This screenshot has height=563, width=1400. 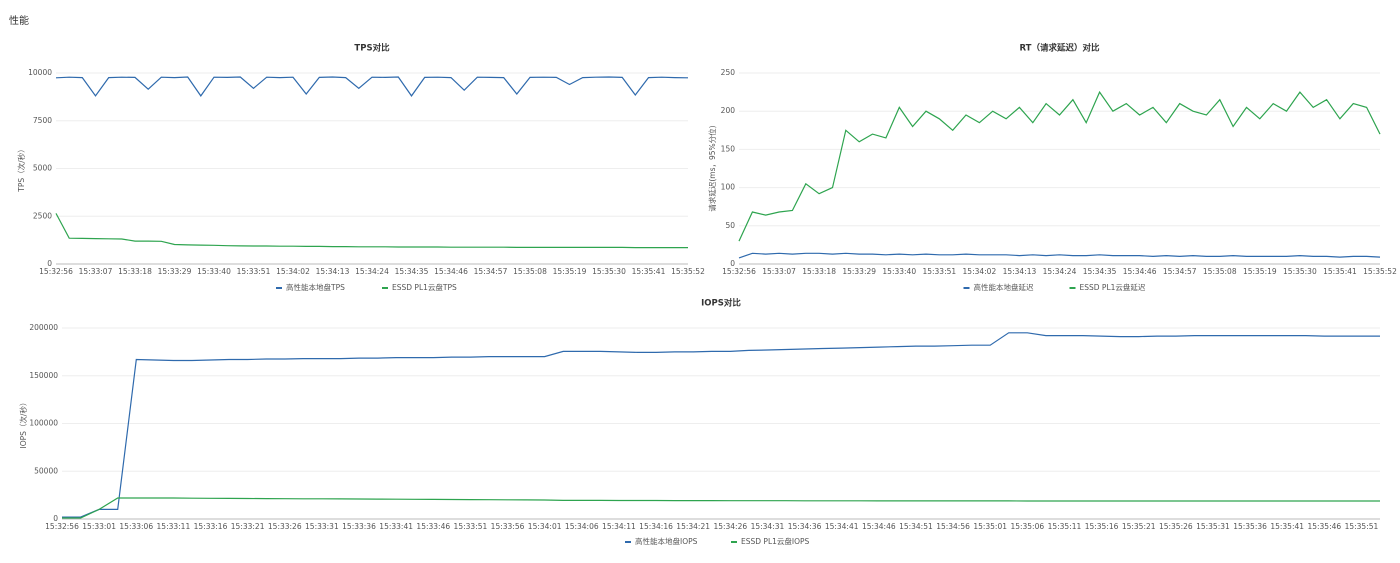 What do you see at coordinates (721, 303) in the screenshot?
I see `chart-title: IOPS对比` at bounding box center [721, 303].